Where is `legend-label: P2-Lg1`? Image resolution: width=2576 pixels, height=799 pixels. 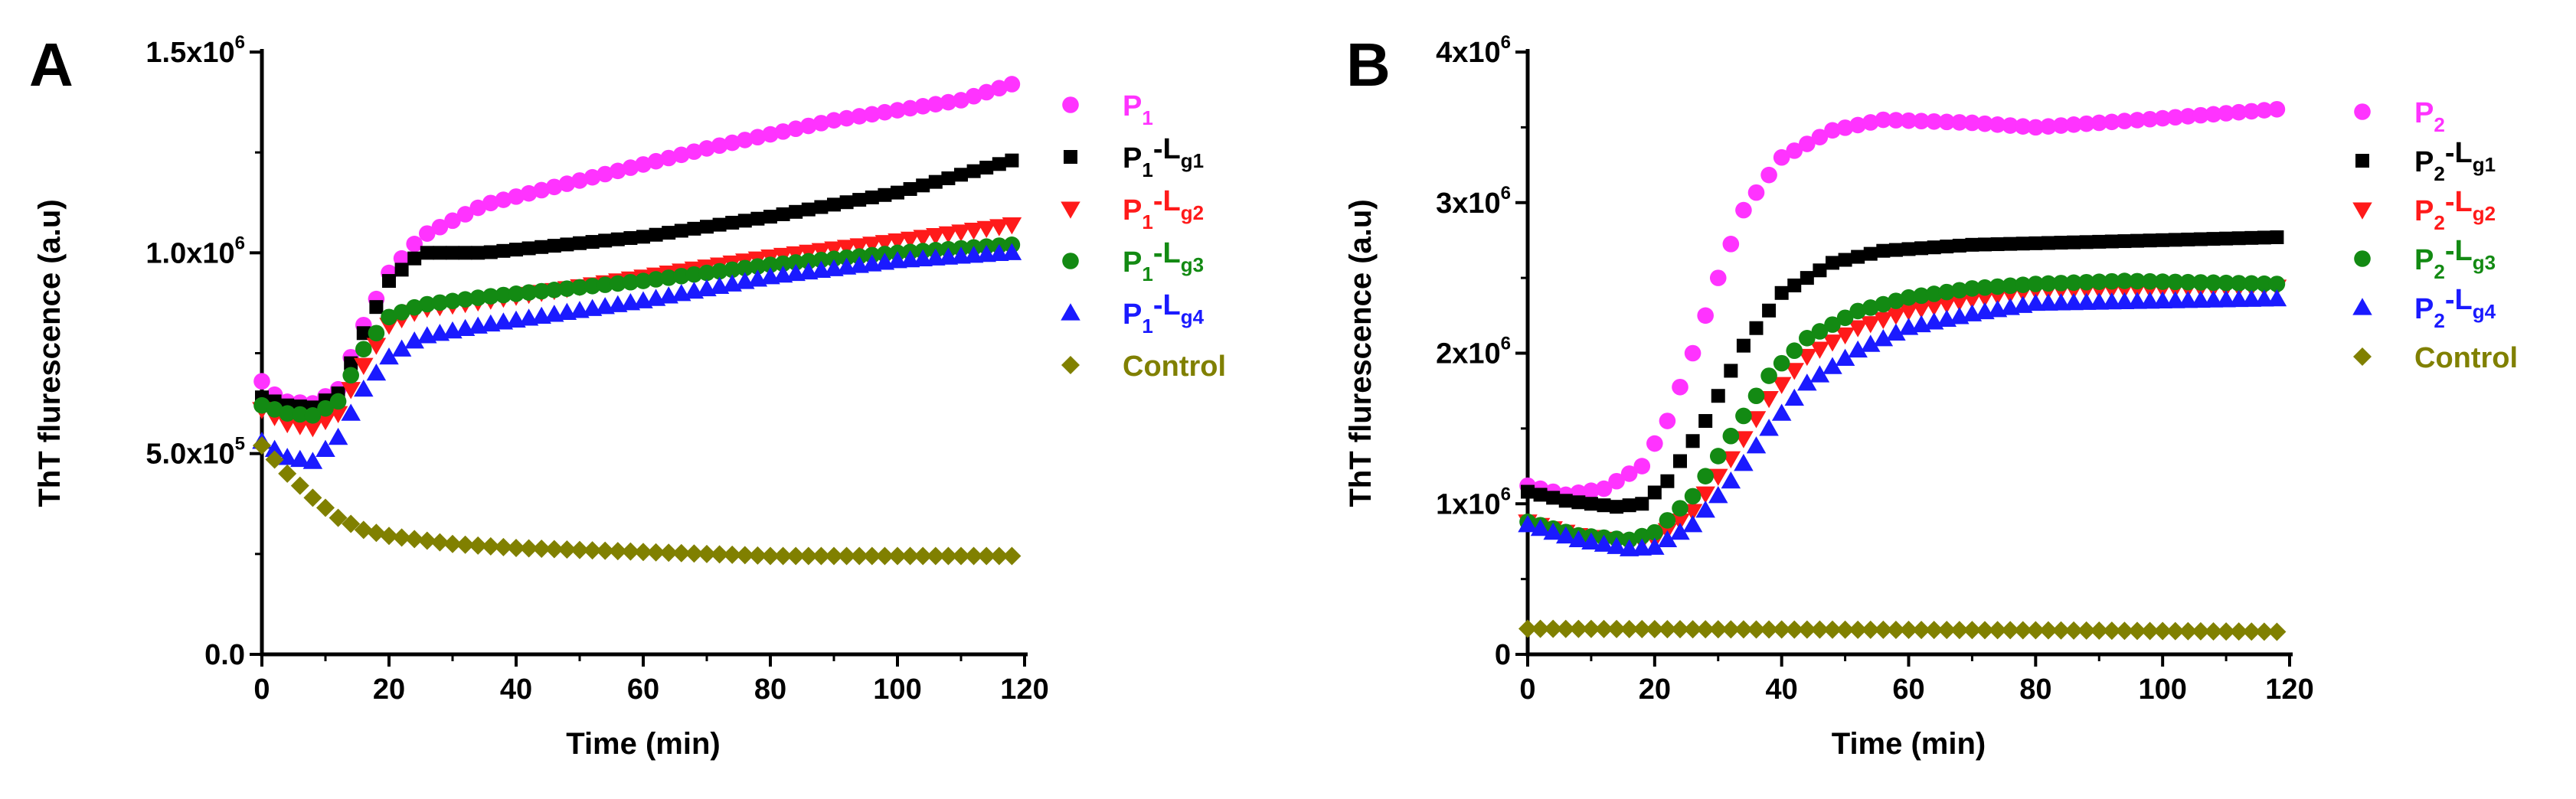 legend-label: P2-Lg1 is located at coordinates (2455, 161).